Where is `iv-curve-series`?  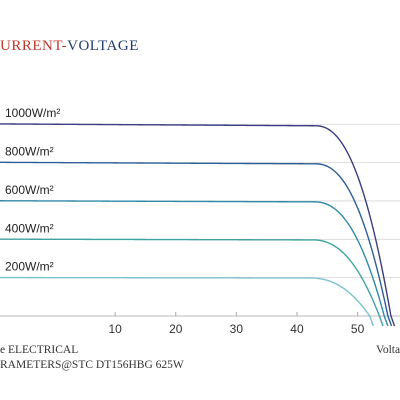 iv-curve-series is located at coordinates (187, 301).